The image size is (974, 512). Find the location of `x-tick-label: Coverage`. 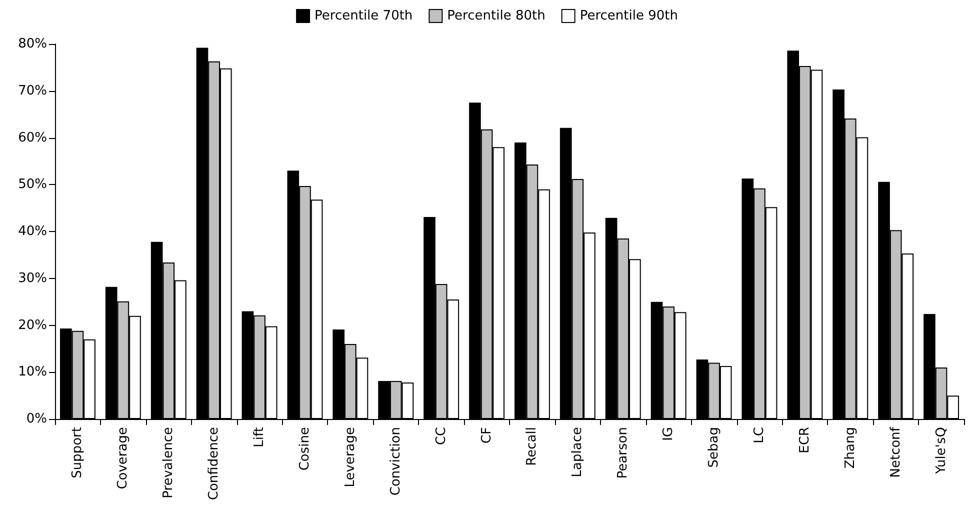

x-tick-label: Coverage is located at coordinates (123, 458).